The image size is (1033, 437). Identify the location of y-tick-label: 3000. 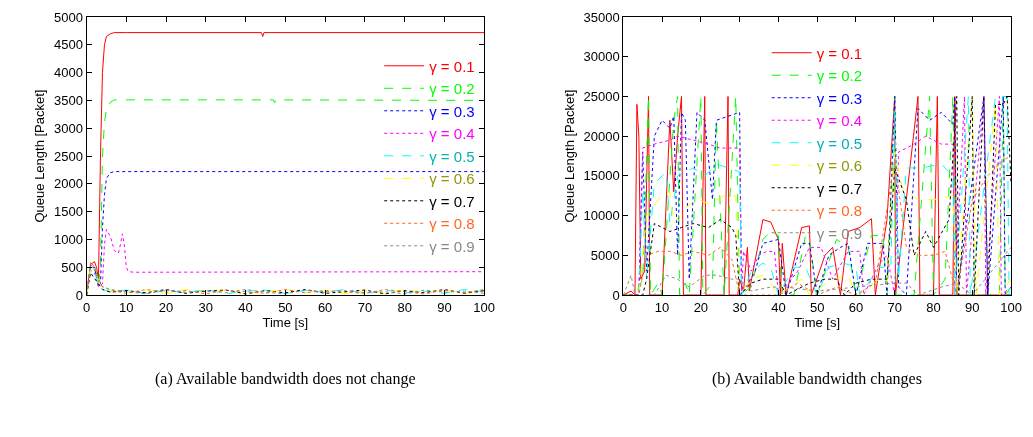
(68, 128).